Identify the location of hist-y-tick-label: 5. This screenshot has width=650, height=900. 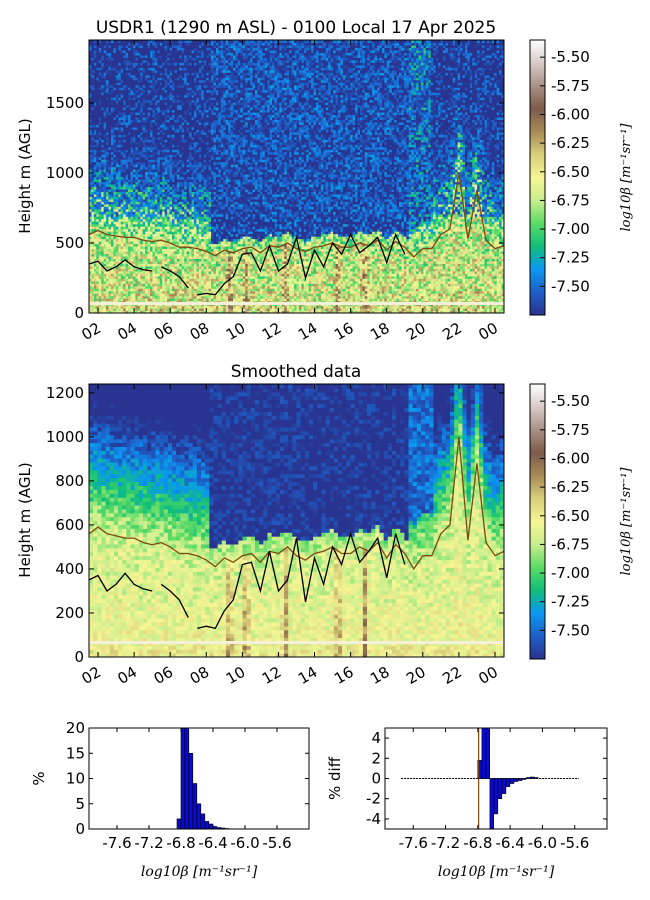
(80, 804).